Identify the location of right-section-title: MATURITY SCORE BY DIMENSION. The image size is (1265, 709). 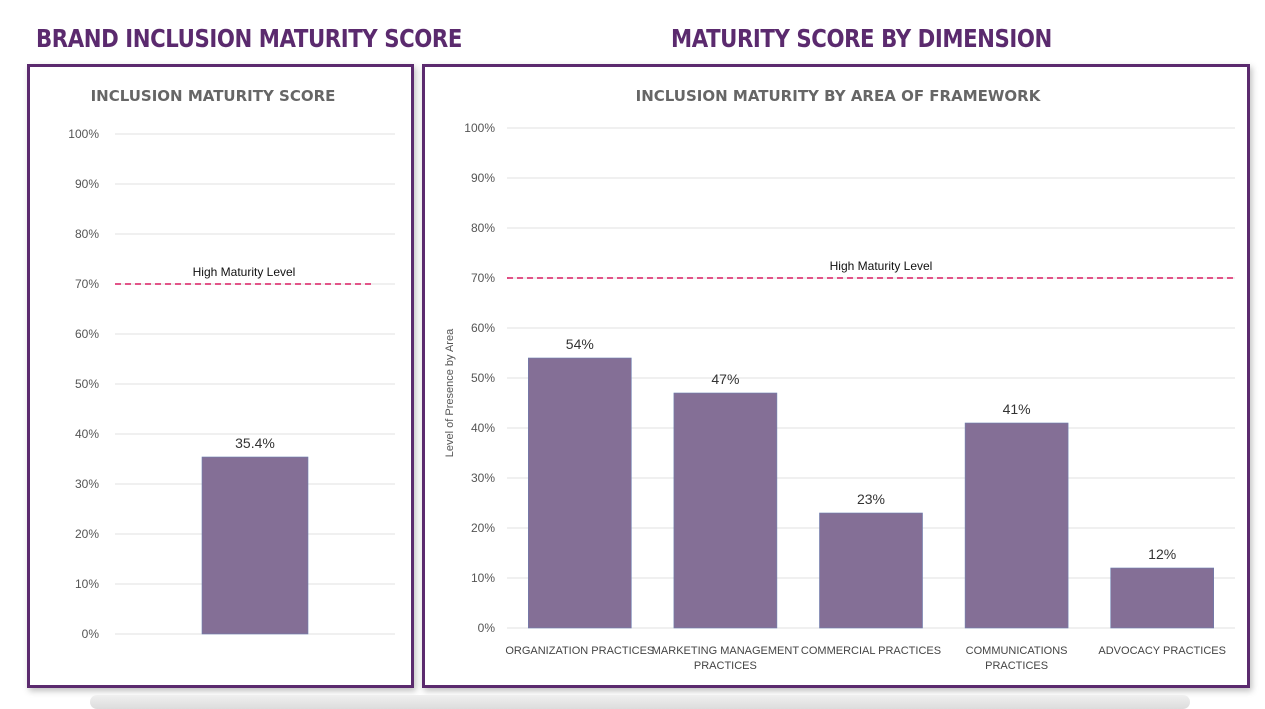
(861, 38).